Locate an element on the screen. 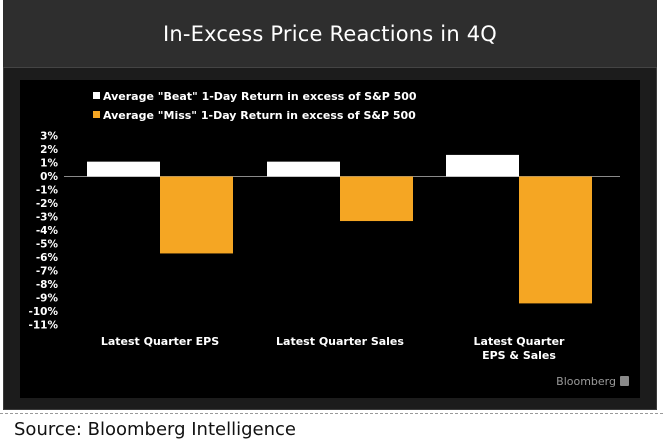  y-tick-label: 1% is located at coordinates (49, 164).